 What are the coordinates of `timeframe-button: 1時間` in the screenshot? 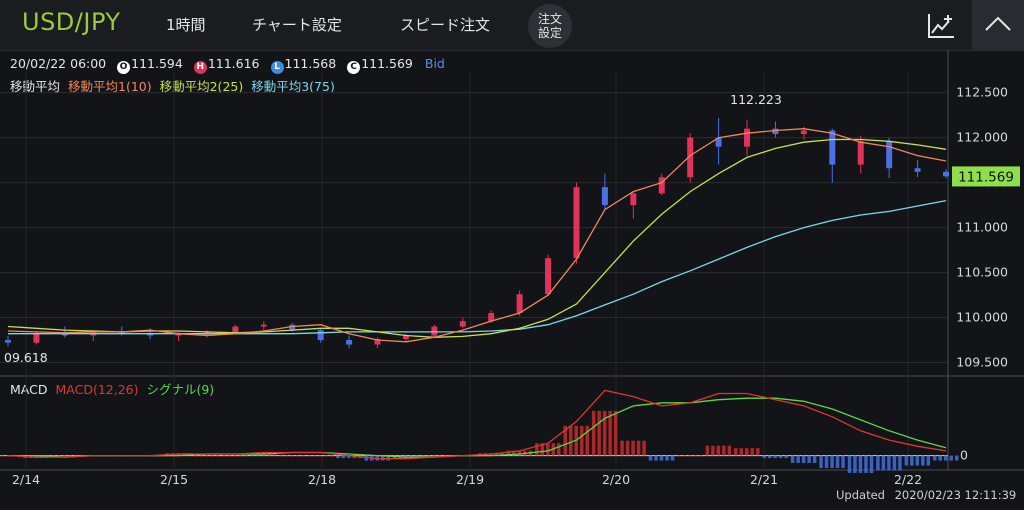 It's located at (186, 25).